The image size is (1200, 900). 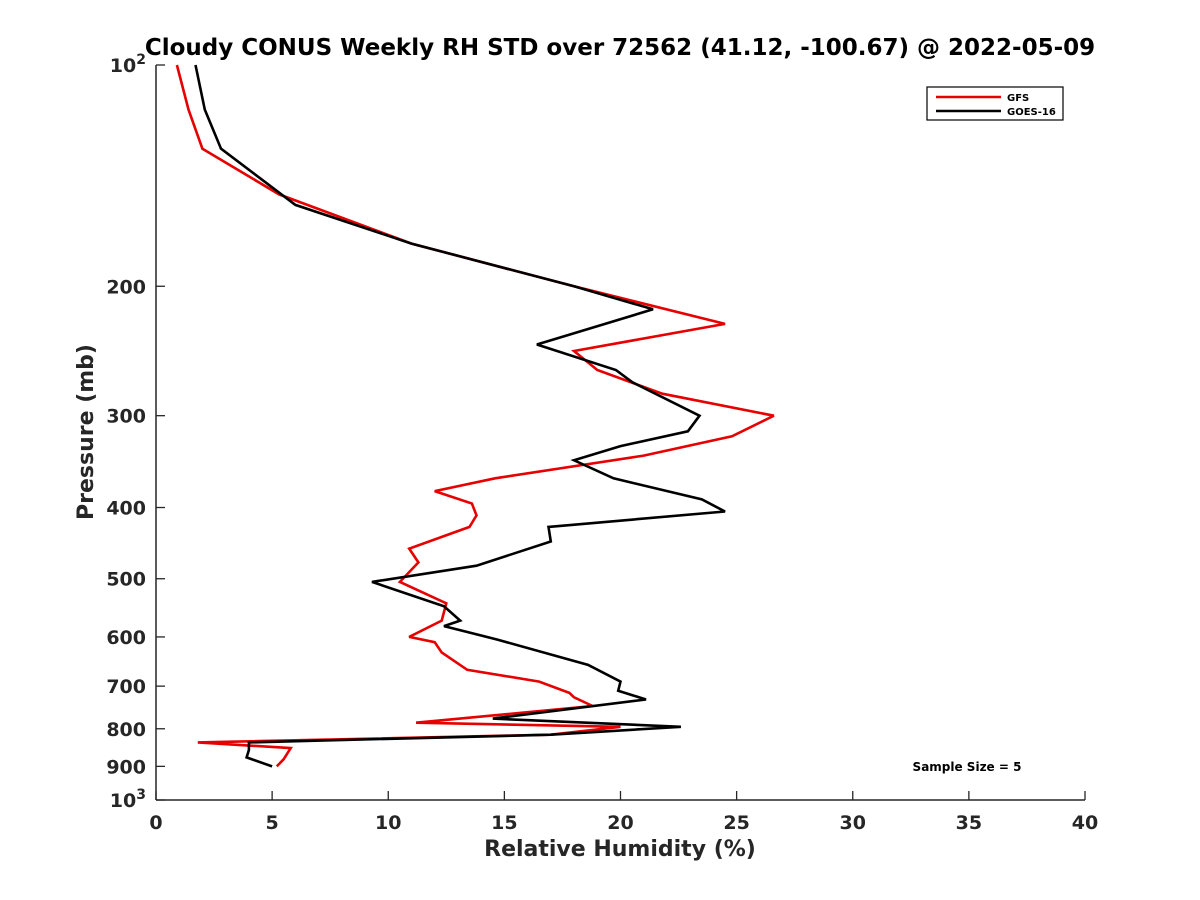 What do you see at coordinates (1085, 823) in the screenshot?
I see `x-tick-label: 40` at bounding box center [1085, 823].